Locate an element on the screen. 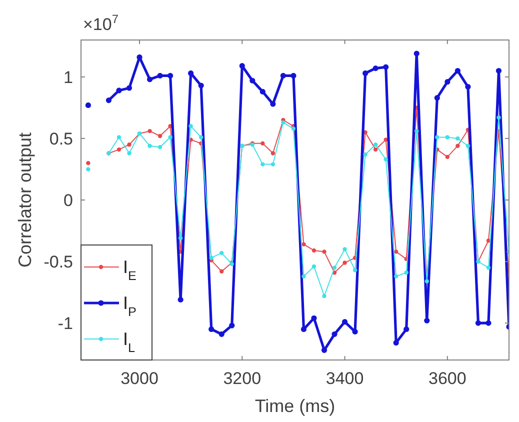  legend-label: I$_{E}$ is located at coordinates (129, 270).